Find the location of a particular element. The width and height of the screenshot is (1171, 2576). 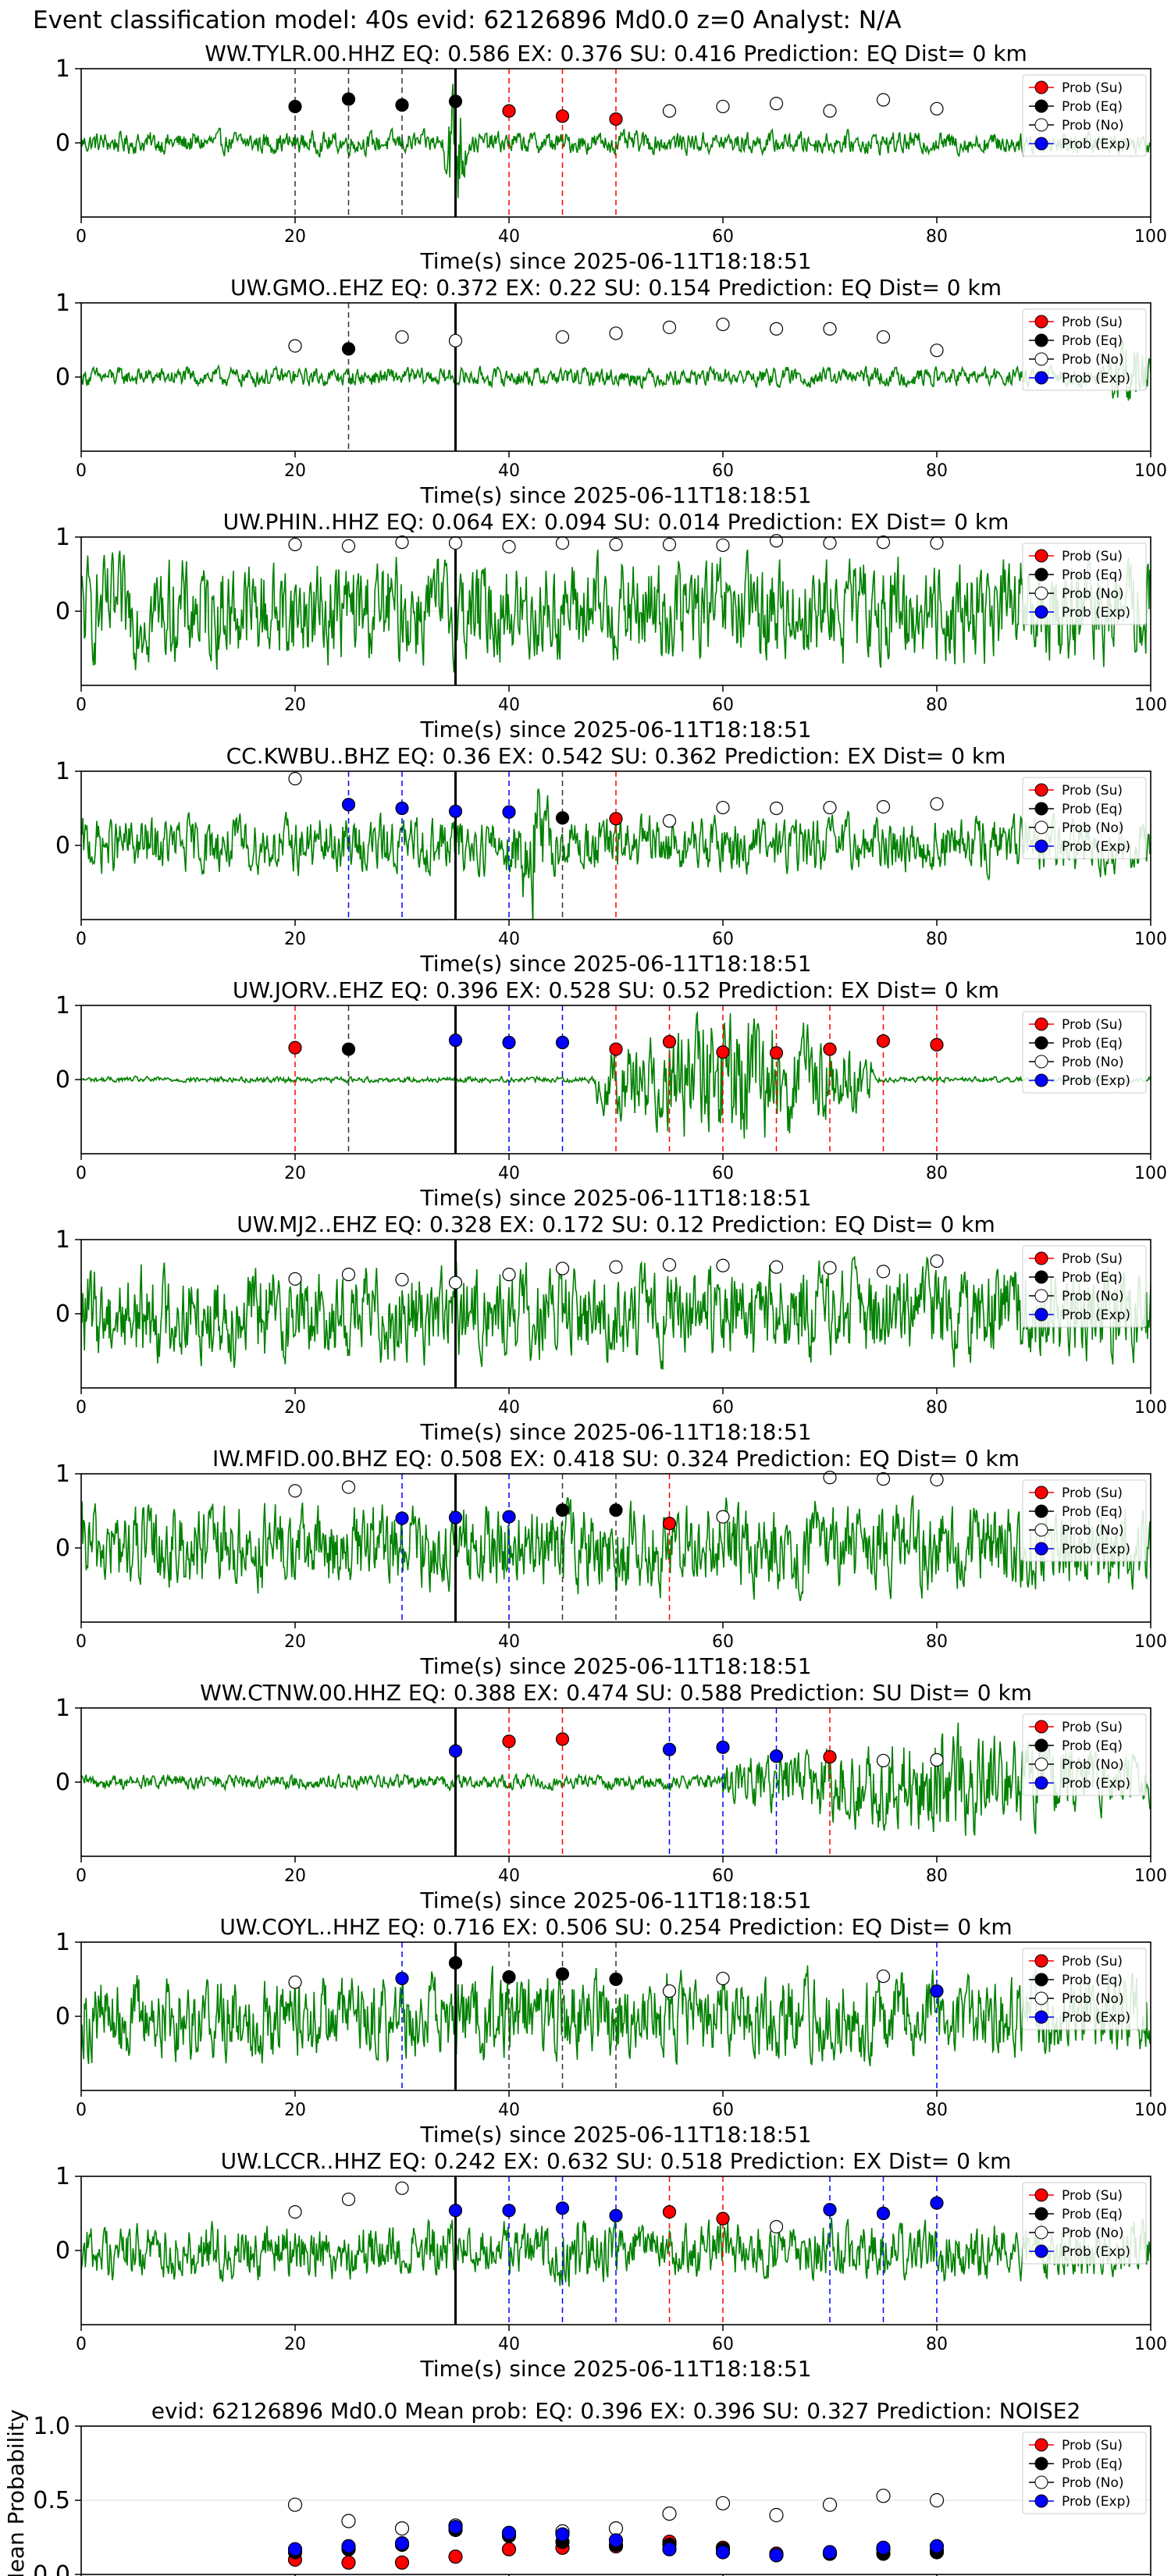

legend-marker-eq is located at coordinates (1041, 1043).